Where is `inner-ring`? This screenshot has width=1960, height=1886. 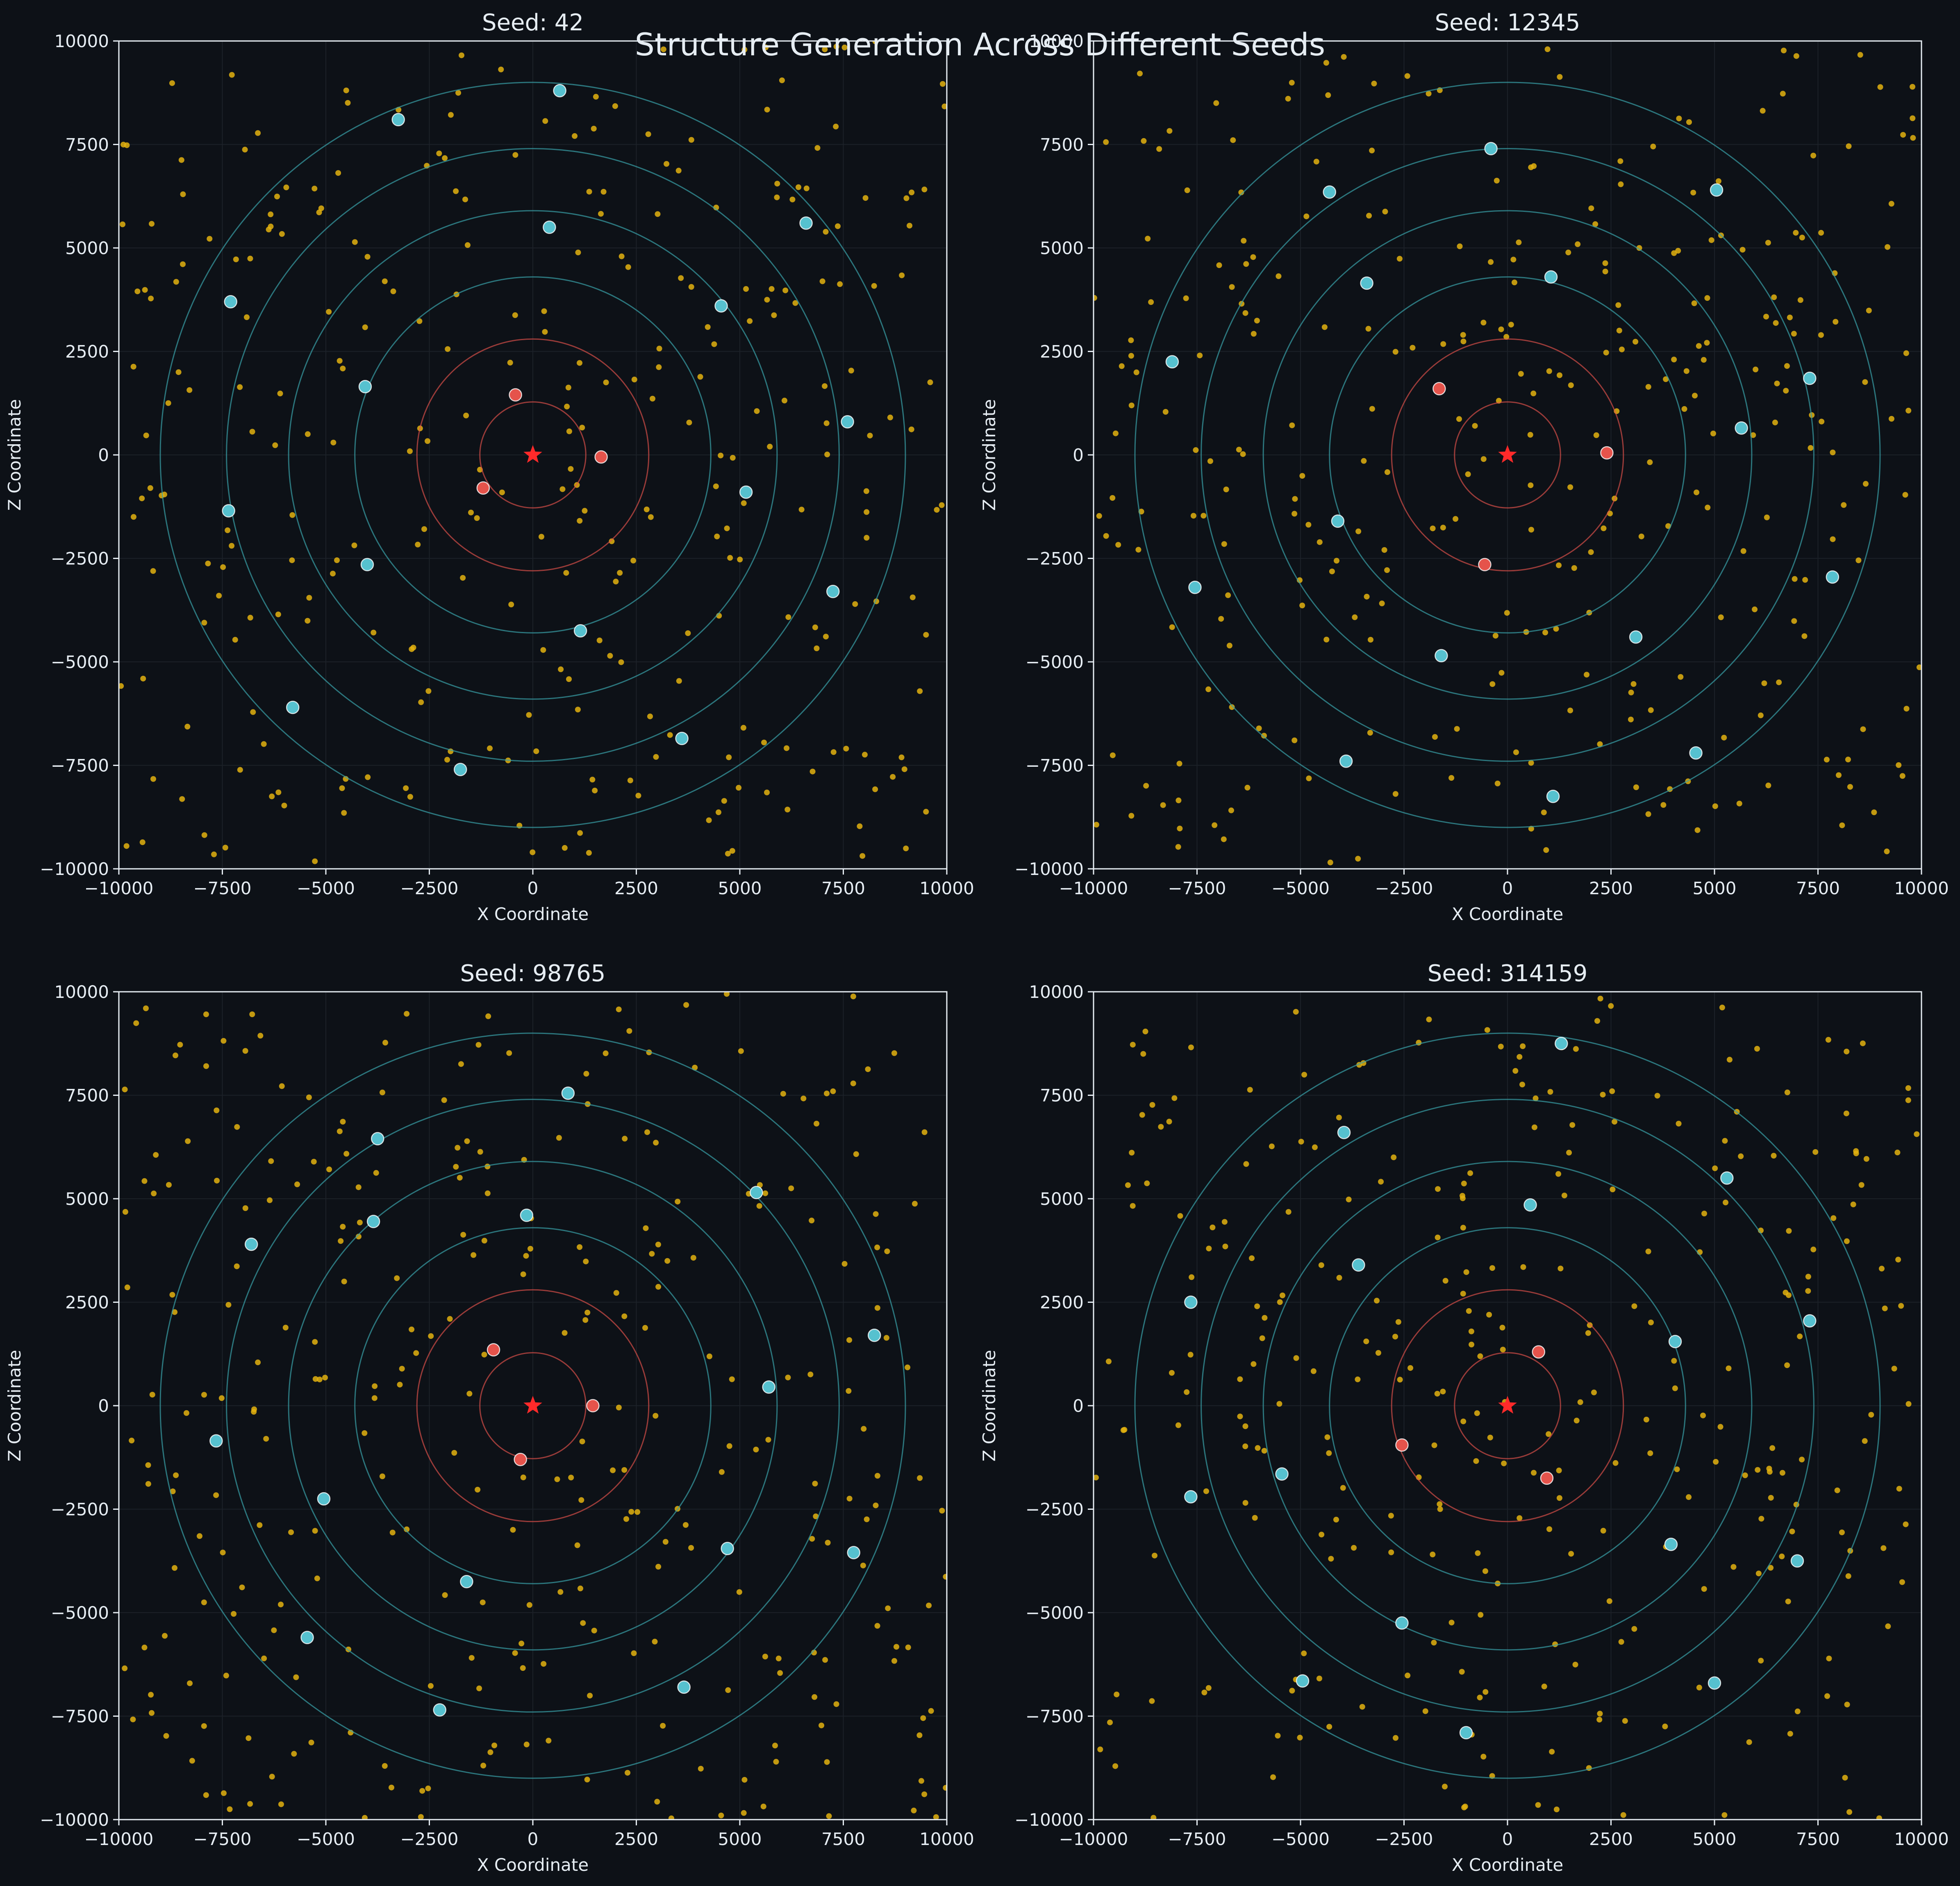
inner-ring is located at coordinates (1507, 1405).